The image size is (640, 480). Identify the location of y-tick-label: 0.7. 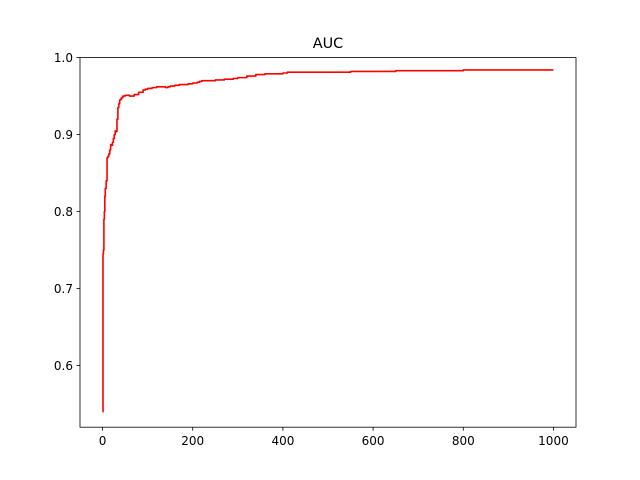
(63, 289).